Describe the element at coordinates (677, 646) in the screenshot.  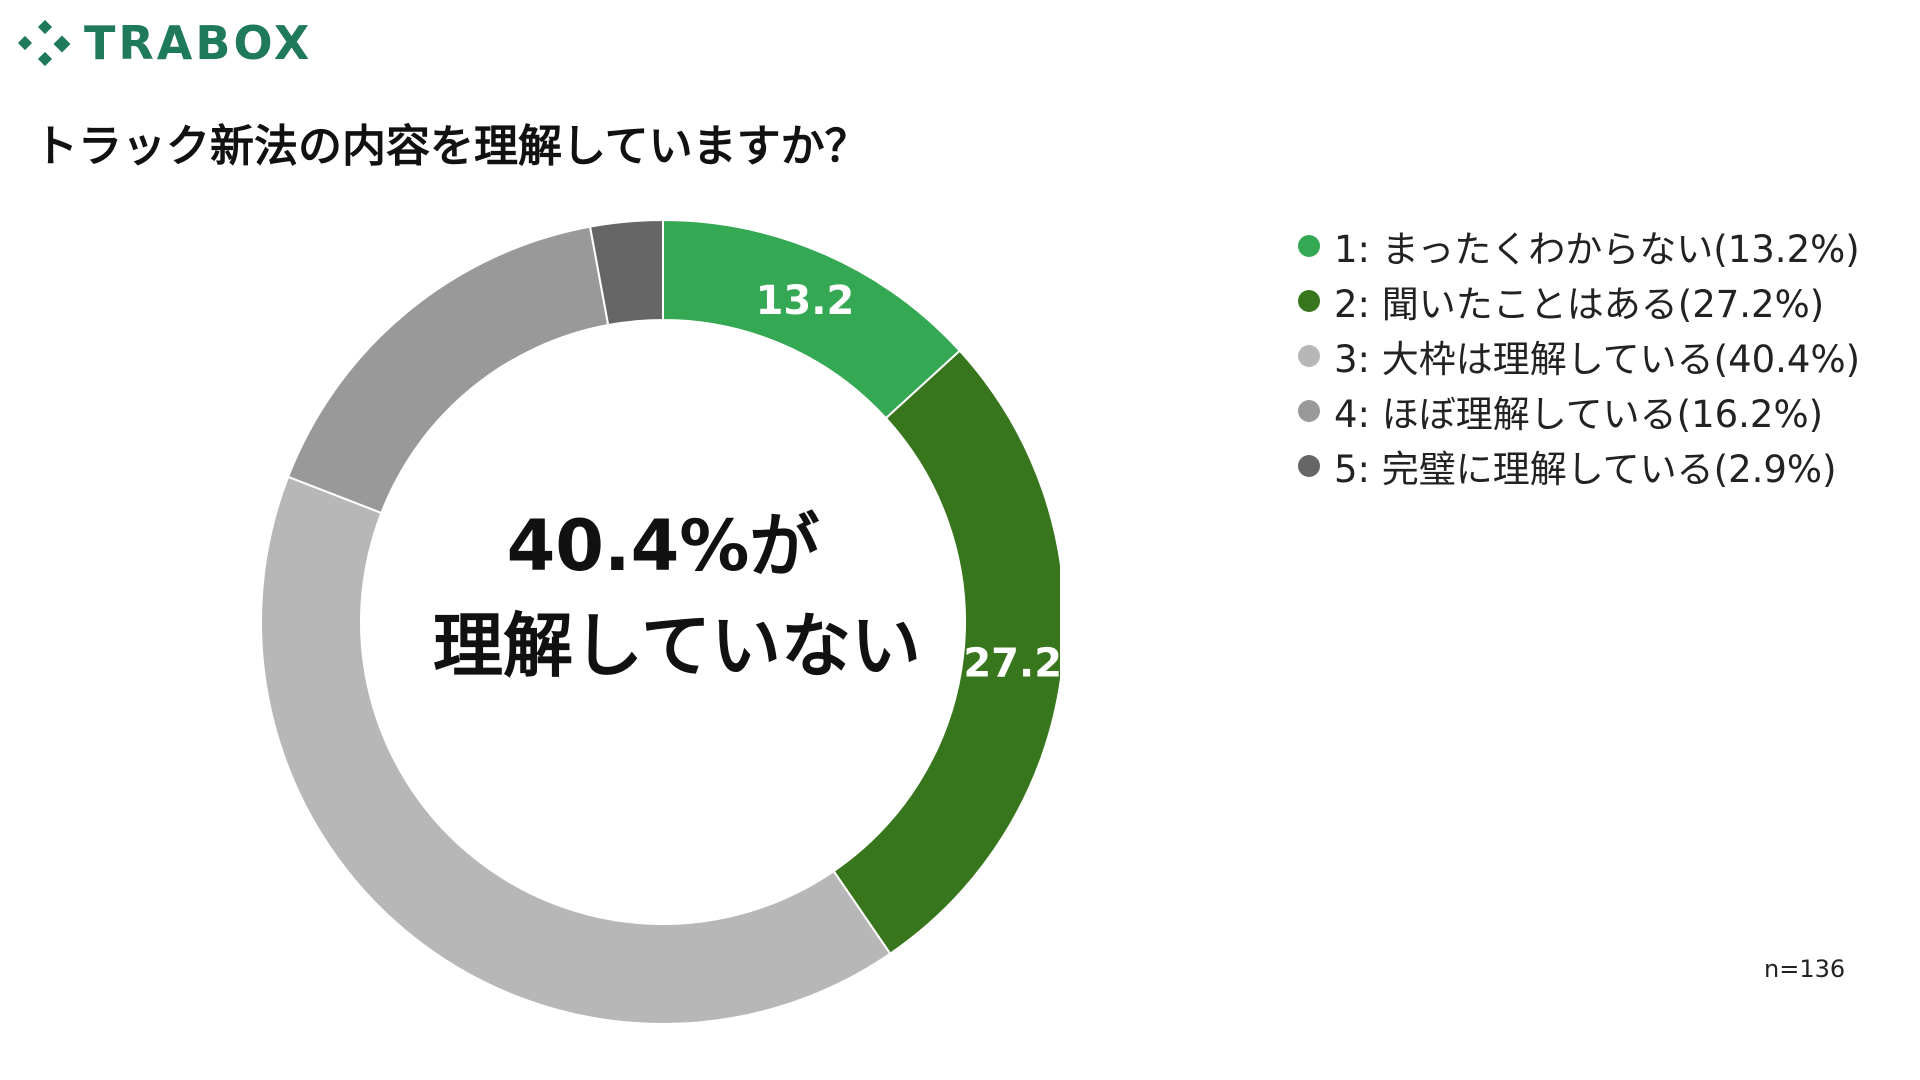
I see `center-text-line2: 理解していない` at that location.